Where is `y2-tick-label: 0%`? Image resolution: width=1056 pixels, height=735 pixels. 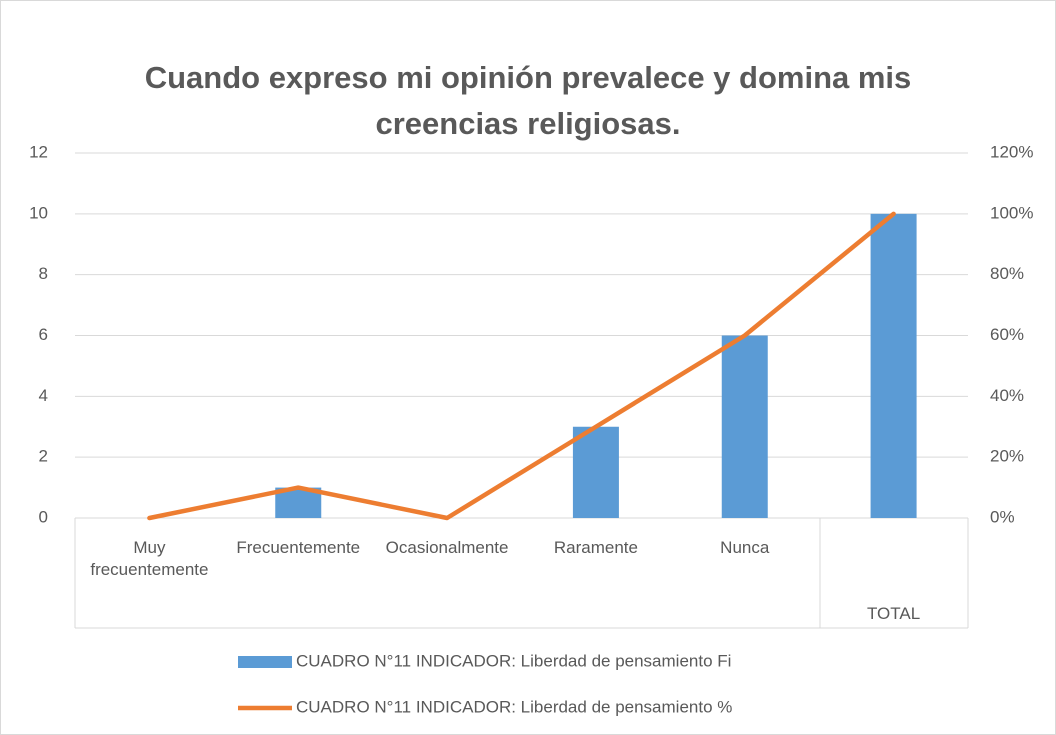
y2-tick-label: 0% is located at coordinates (1002, 516).